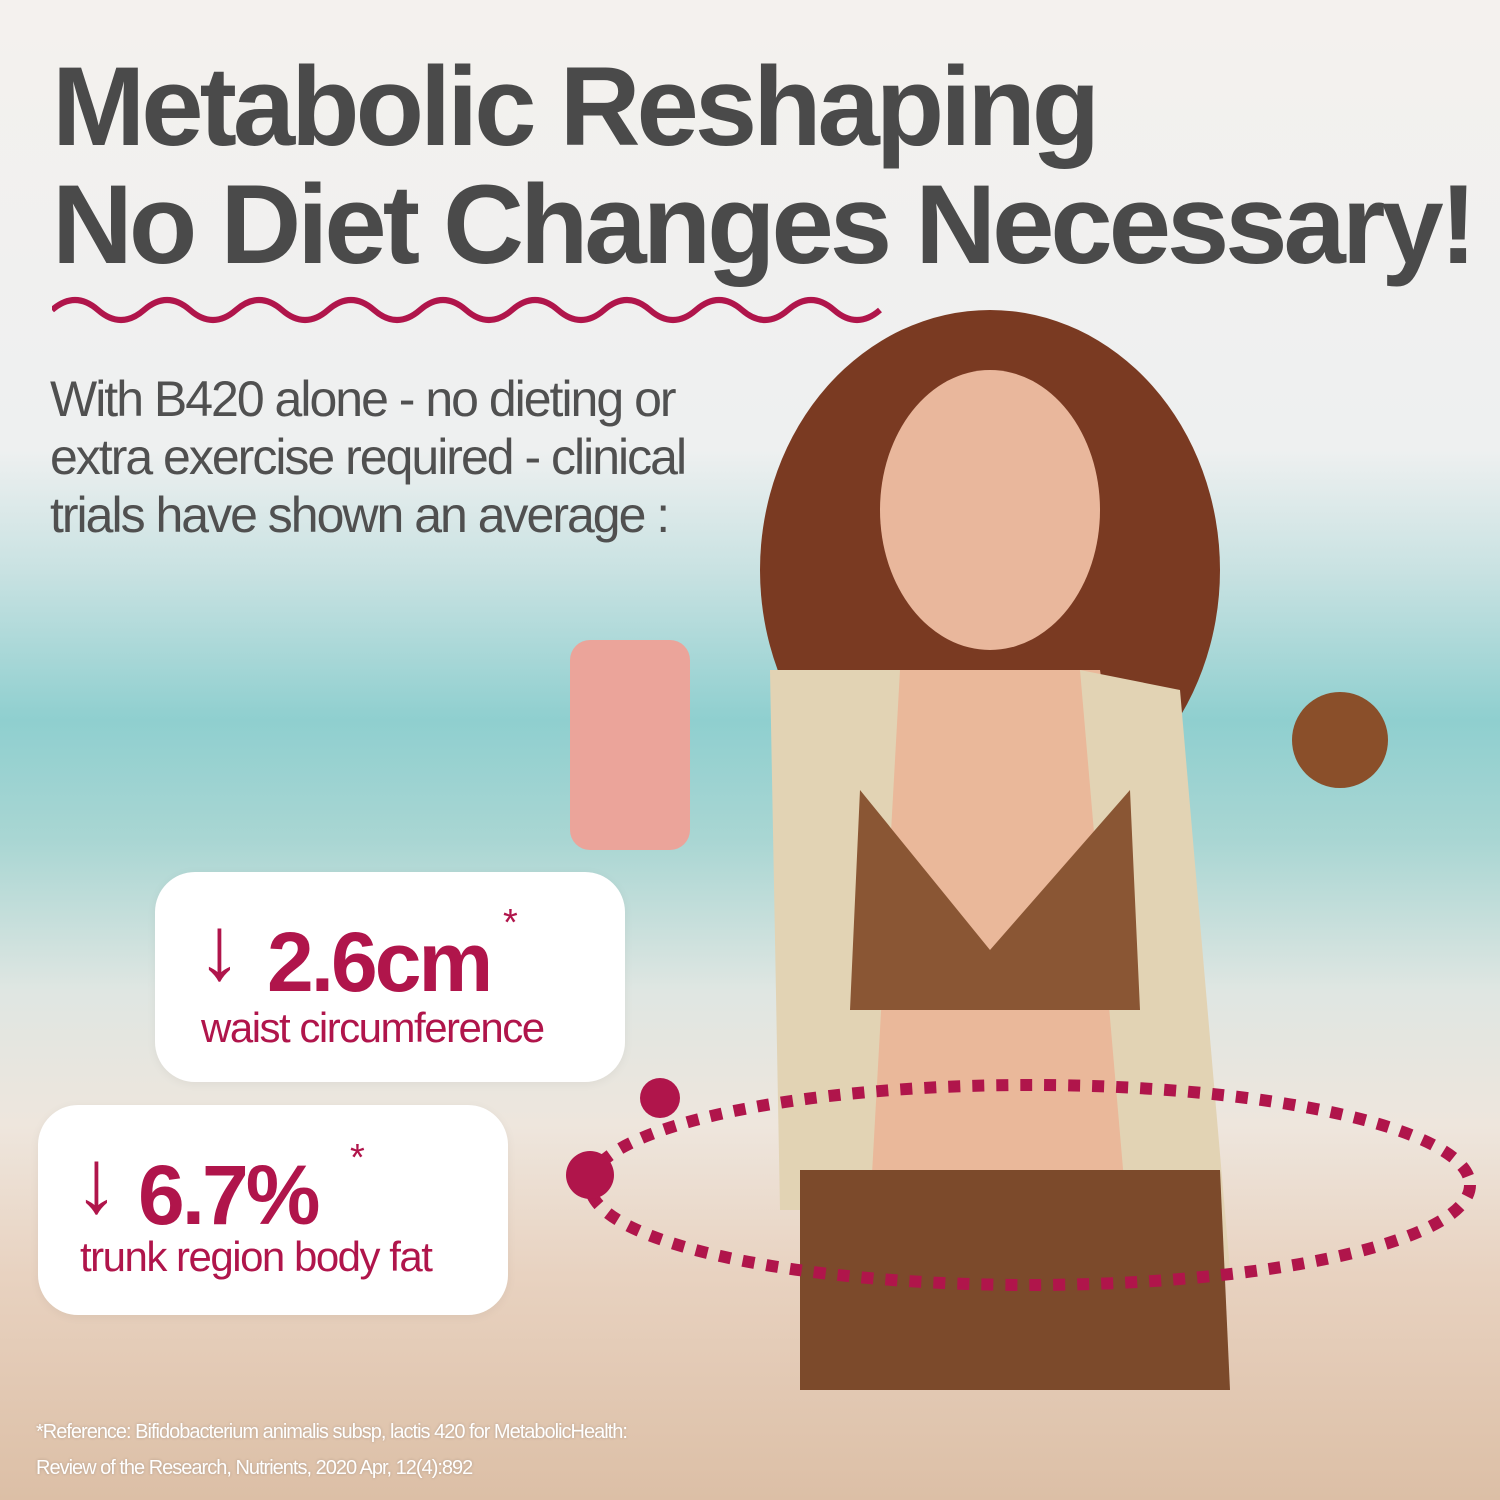 The height and width of the screenshot is (1500, 1500). Describe the element at coordinates (467, 310) in the screenshot. I see `wavy-divider` at that location.